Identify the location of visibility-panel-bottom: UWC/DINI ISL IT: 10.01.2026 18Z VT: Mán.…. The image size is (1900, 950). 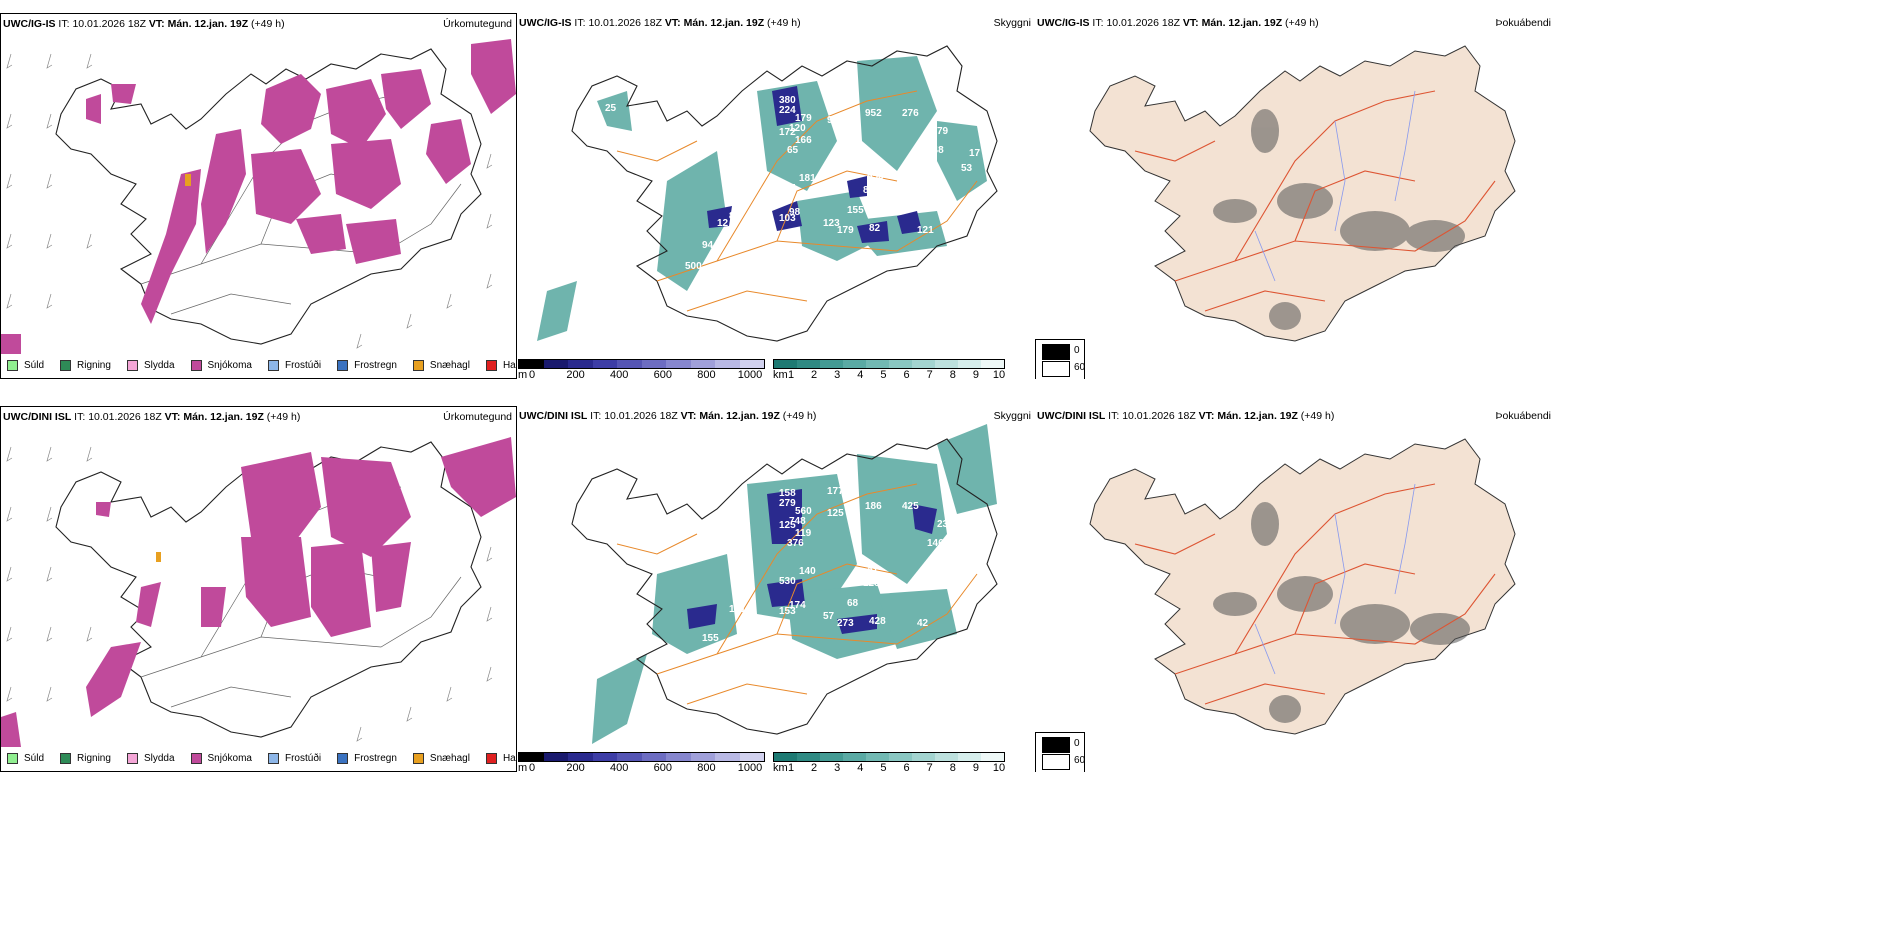
(776, 589).